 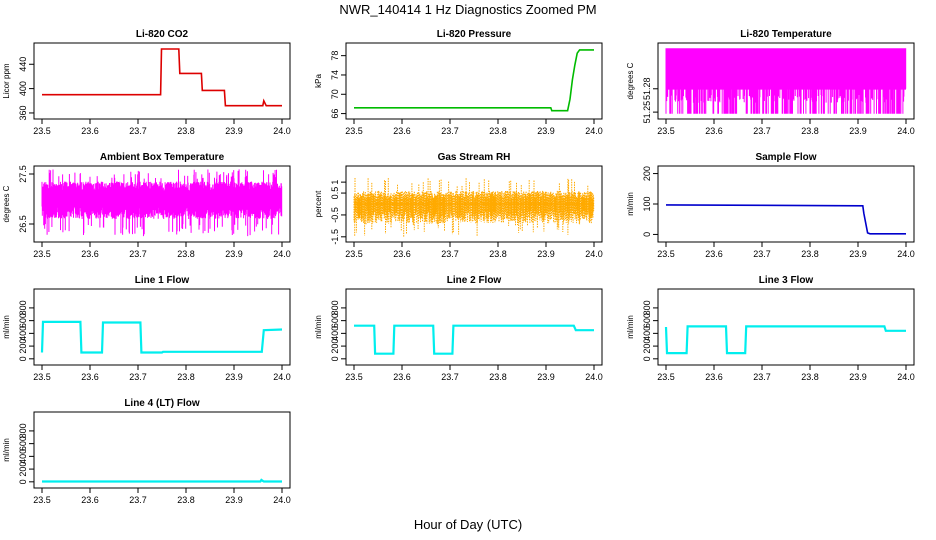 I want to click on y-tick-label: 0, so click(x=647, y=358).